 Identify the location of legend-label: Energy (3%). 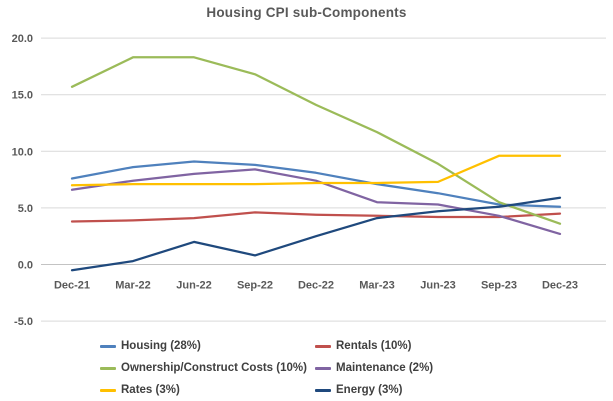
(369, 390).